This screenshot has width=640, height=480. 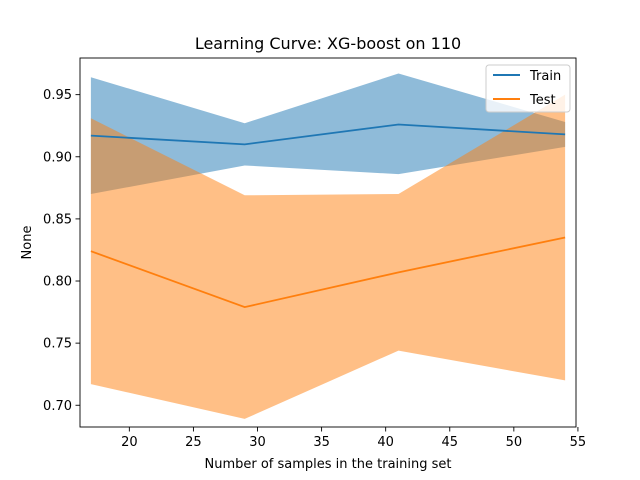 I want to click on legend-frame, so click(x=528, y=88).